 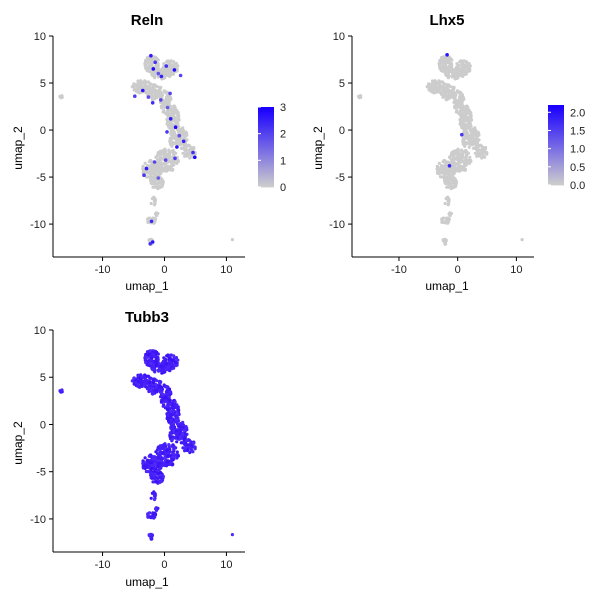 What do you see at coordinates (454, 110) in the screenshot?
I see `expressing-points` at bounding box center [454, 110].